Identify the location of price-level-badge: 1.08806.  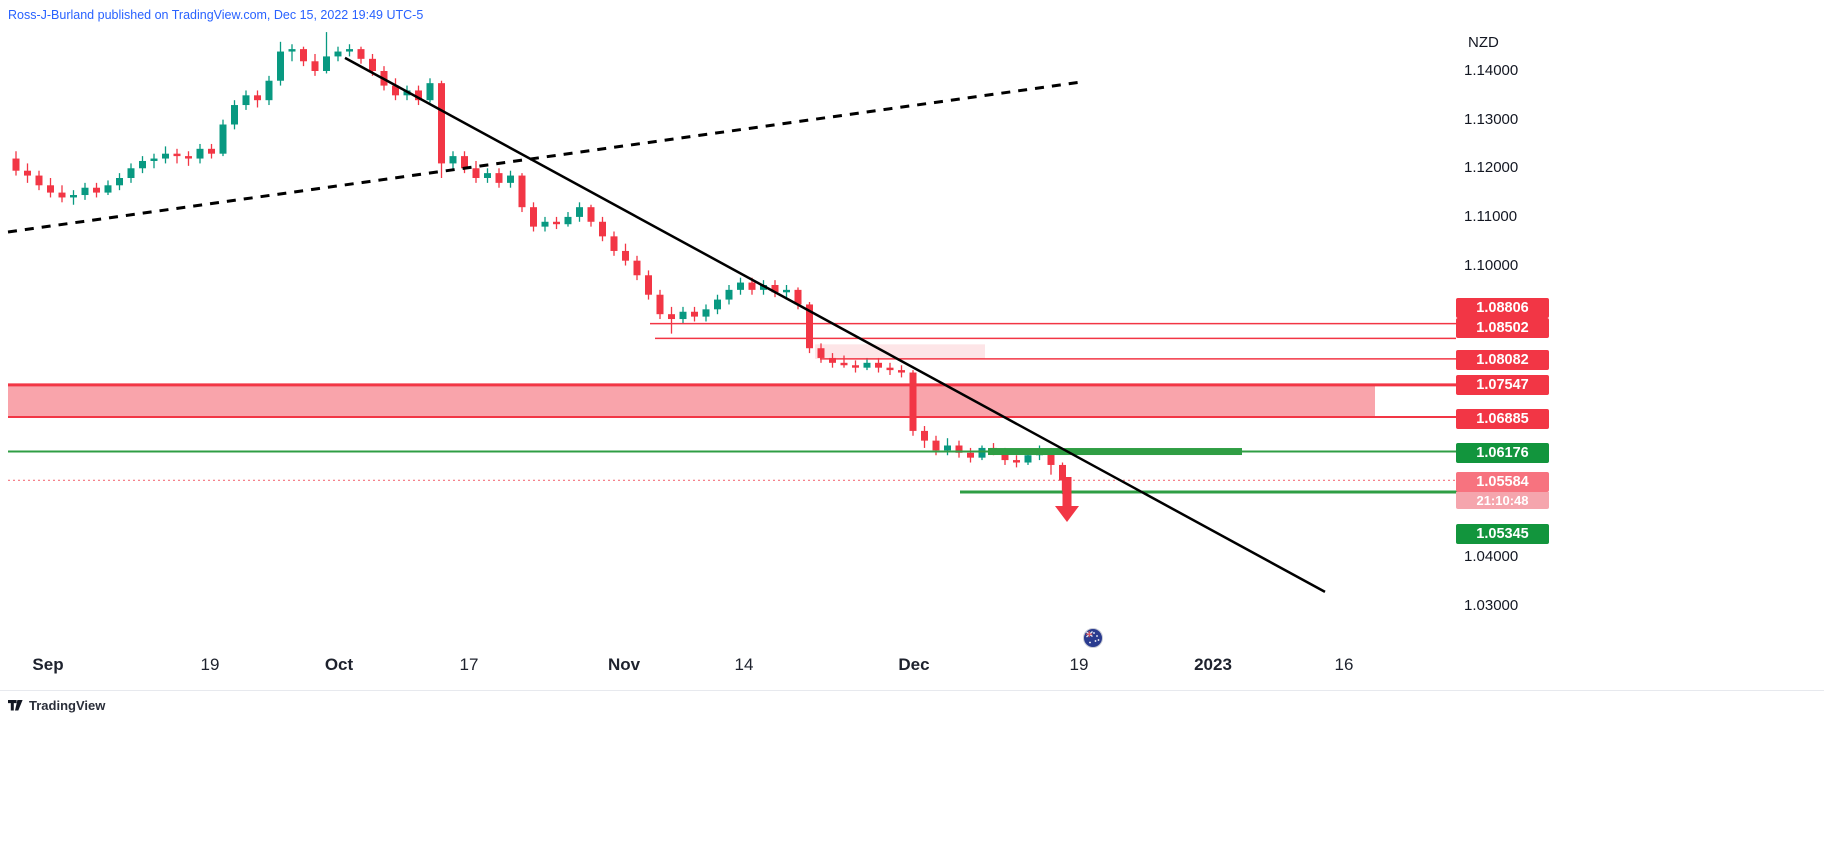
(1502, 308).